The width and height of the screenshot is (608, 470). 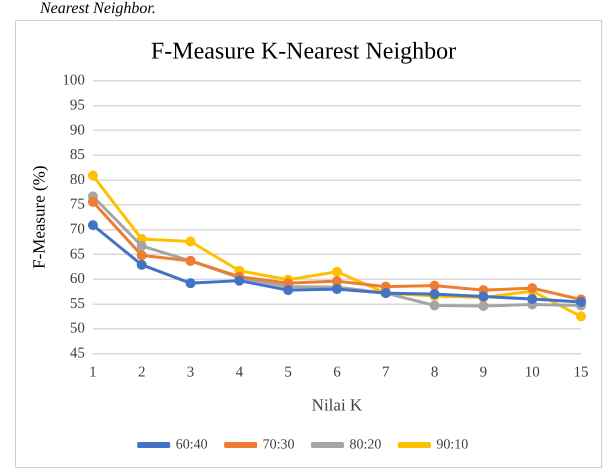 What do you see at coordinates (452, 445) in the screenshot?
I see `legend-label: 90:10` at bounding box center [452, 445].